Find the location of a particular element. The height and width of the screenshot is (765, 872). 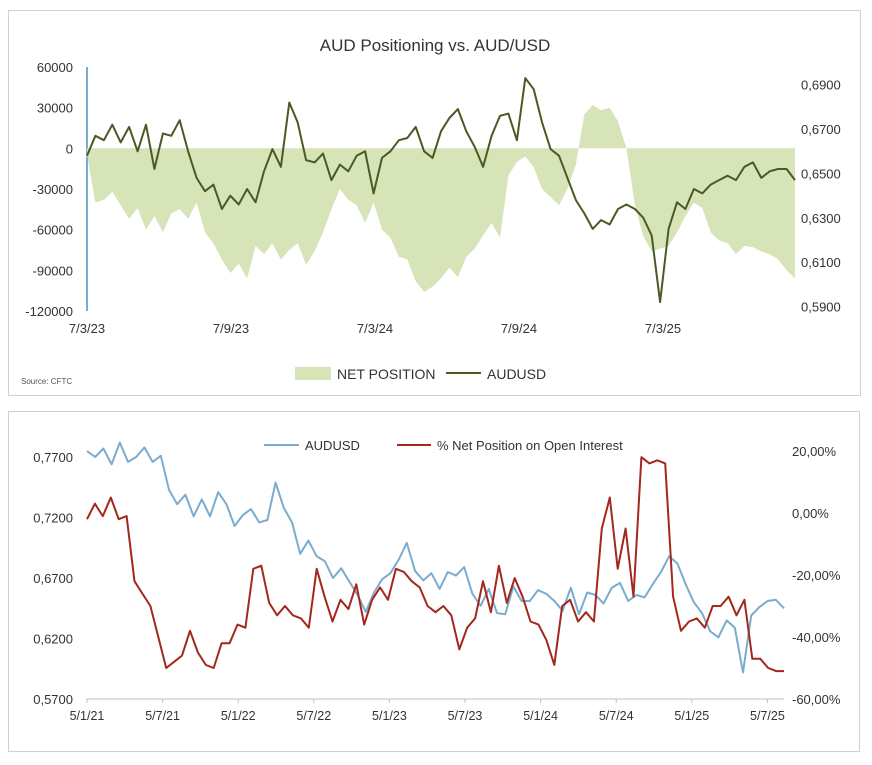

chart-title: AUD Positioning vs. AUD/USD is located at coordinates (435, 45).